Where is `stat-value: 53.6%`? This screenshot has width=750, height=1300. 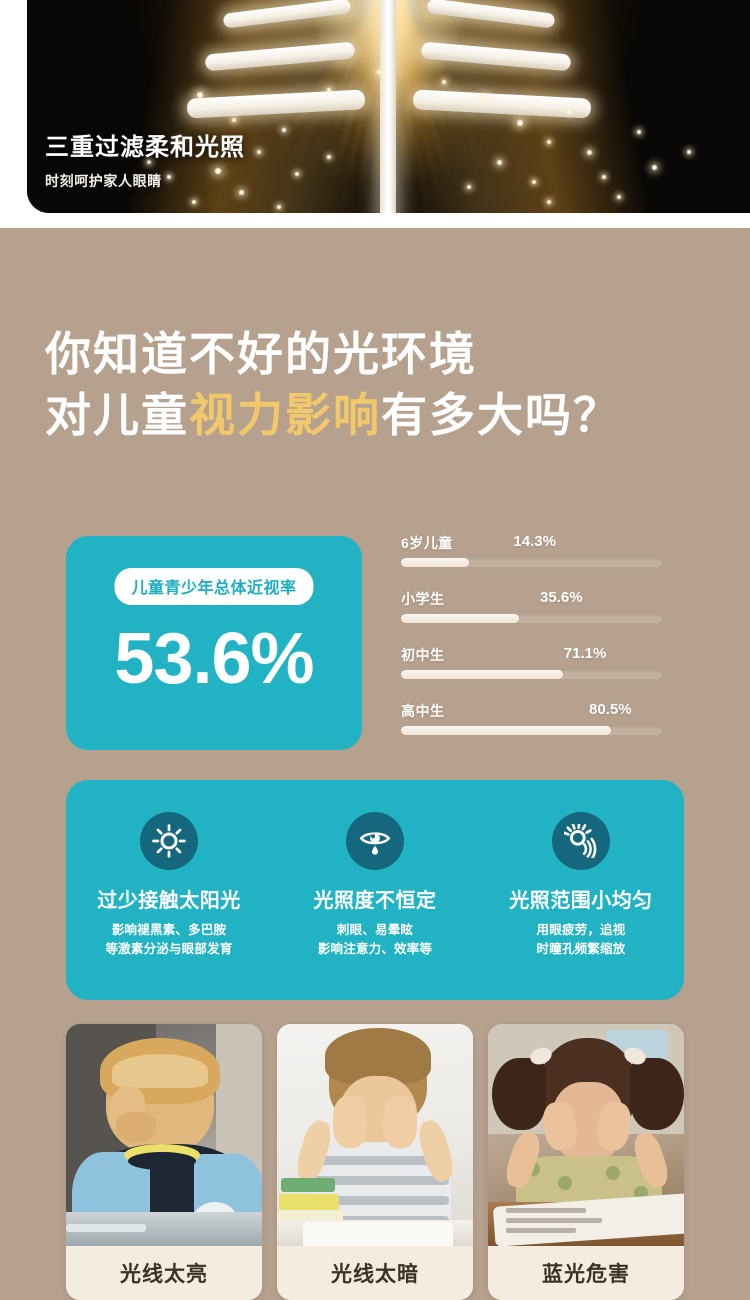
stat-value: 53.6% is located at coordinates (214, 659).